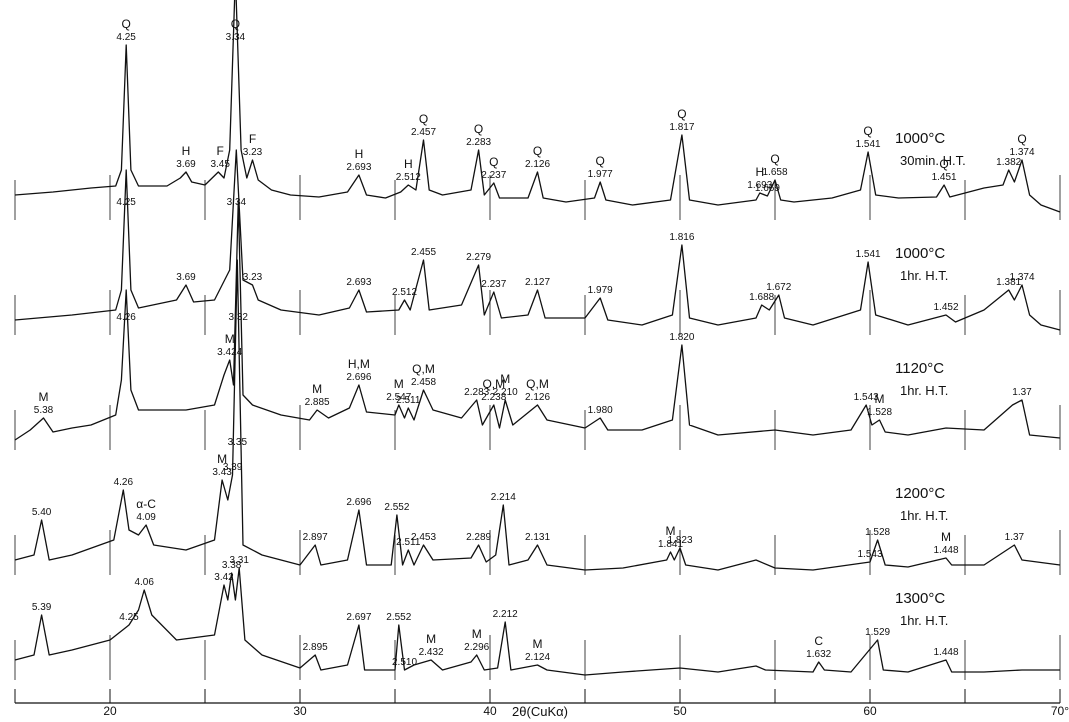 This screenshot has height=722, width=1069. I want to click on peak-d-spacing: 2.895, so click(315, 647).